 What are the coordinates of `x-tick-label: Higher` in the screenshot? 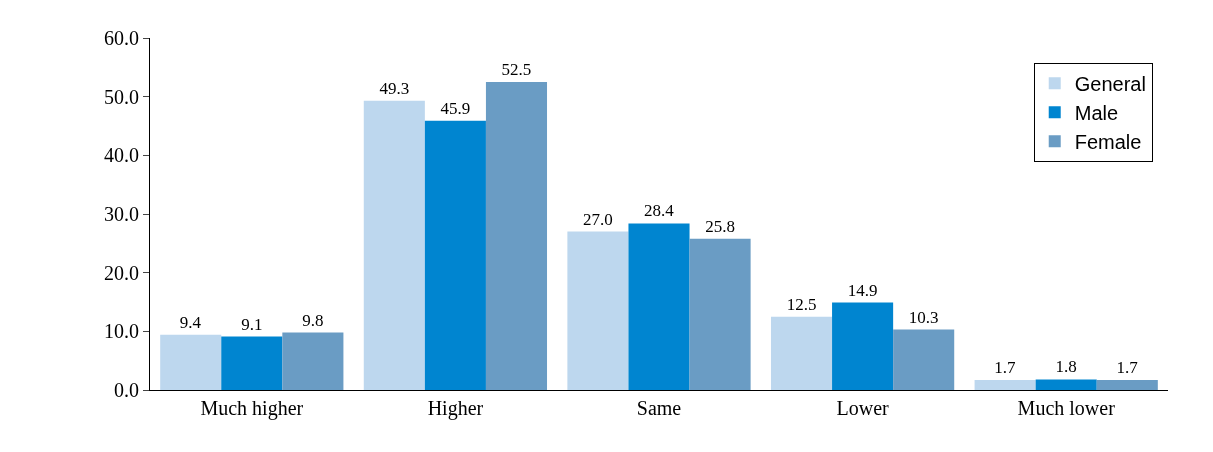 It's located at (455, 408).